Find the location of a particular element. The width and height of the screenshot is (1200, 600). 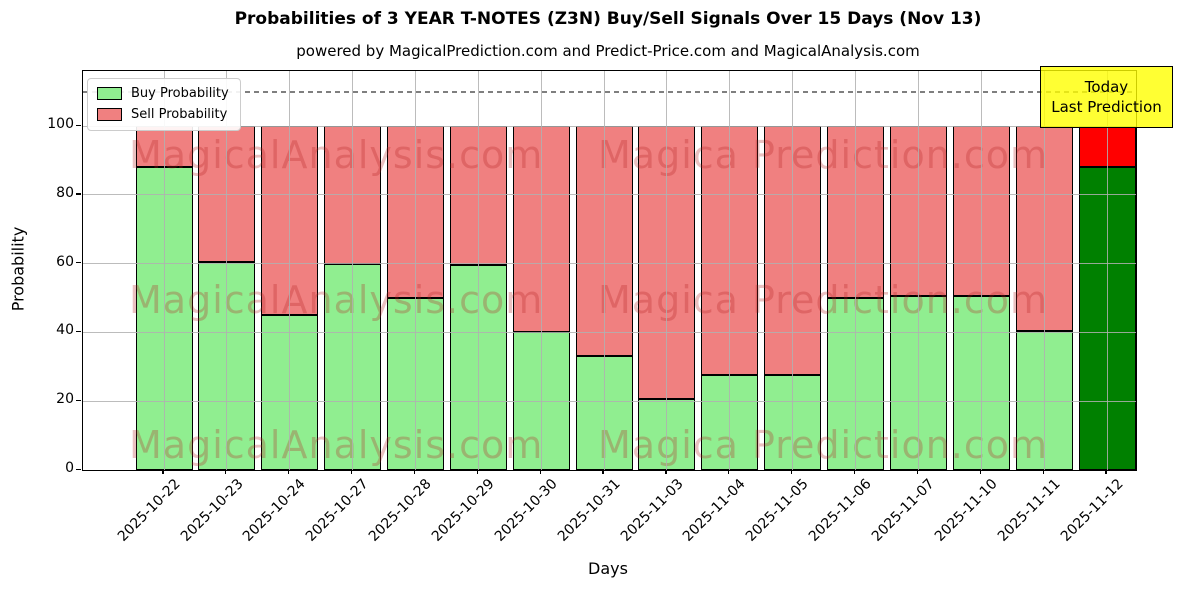

x-tick-label: 2025-10-28 is located at coordinates (400, 510).